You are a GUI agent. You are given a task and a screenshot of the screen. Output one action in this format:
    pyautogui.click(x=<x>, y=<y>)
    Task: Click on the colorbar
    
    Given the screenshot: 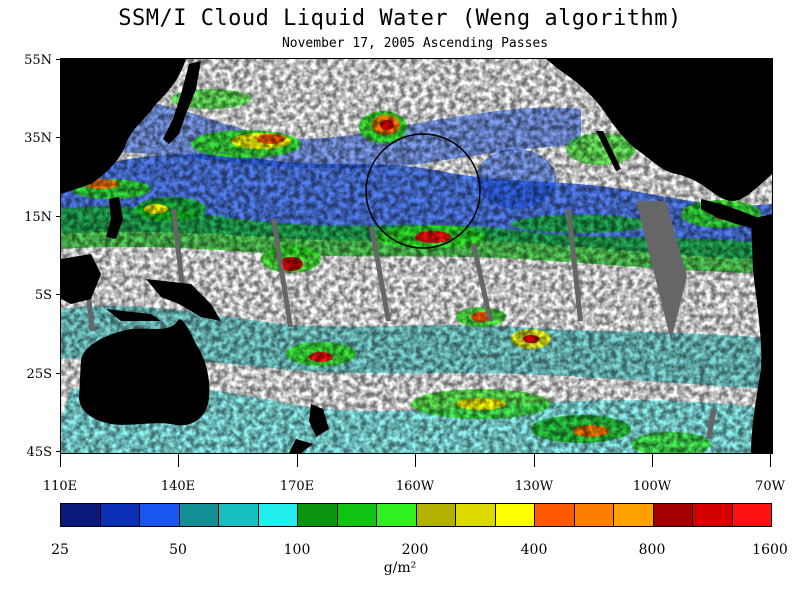 What is the action you would take?
    pyautogui.click(x=416, y=515)
    